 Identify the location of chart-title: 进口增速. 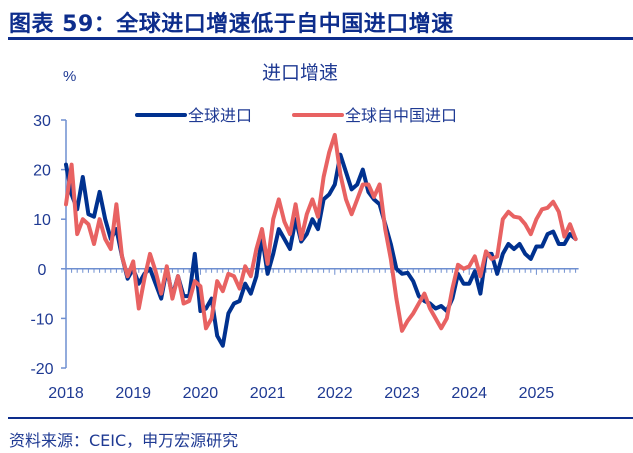
(300, 73).